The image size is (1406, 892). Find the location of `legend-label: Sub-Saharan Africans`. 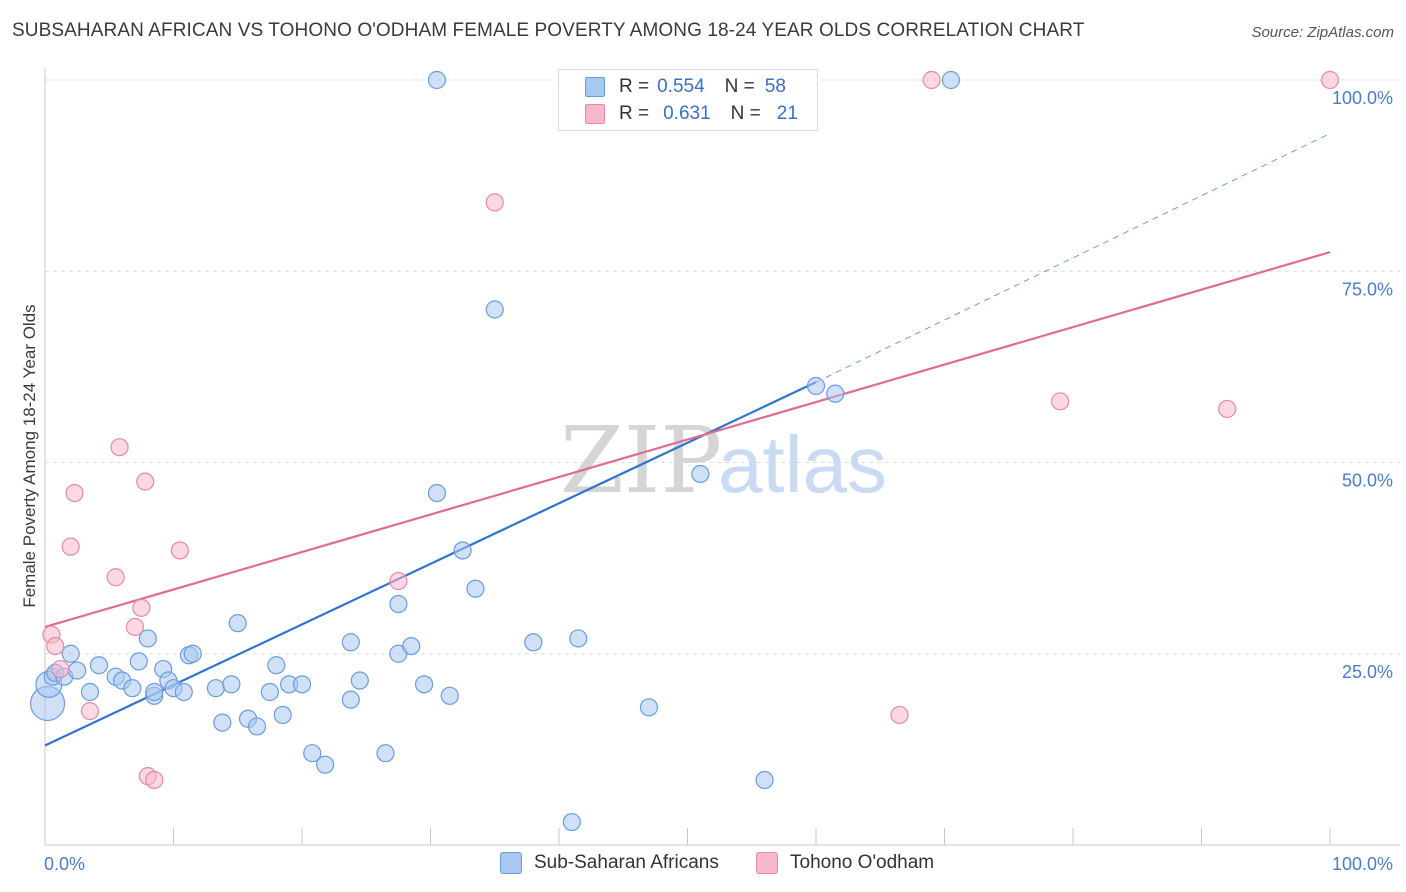

legend-label: Sub-Saharan Africans is located at coordinates (626, 862).